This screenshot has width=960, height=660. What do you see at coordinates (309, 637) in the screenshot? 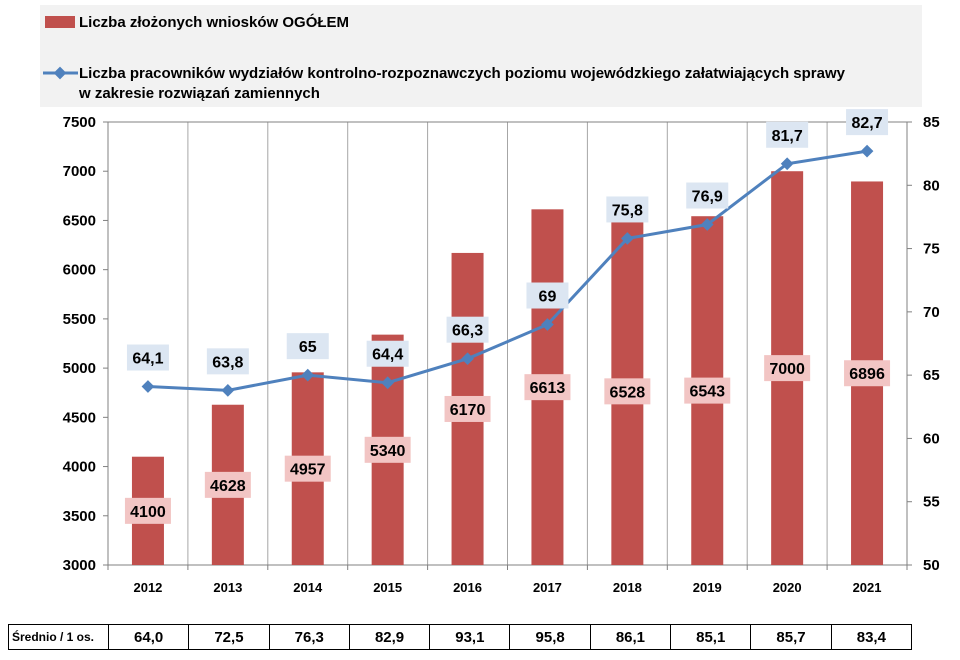
I see `average-value: 76,3` at bounding box center [309, 637].